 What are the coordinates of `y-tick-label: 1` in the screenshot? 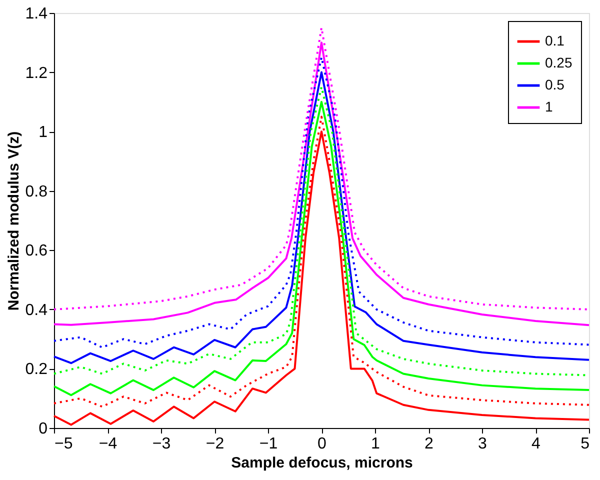 It's located at (43, 133).